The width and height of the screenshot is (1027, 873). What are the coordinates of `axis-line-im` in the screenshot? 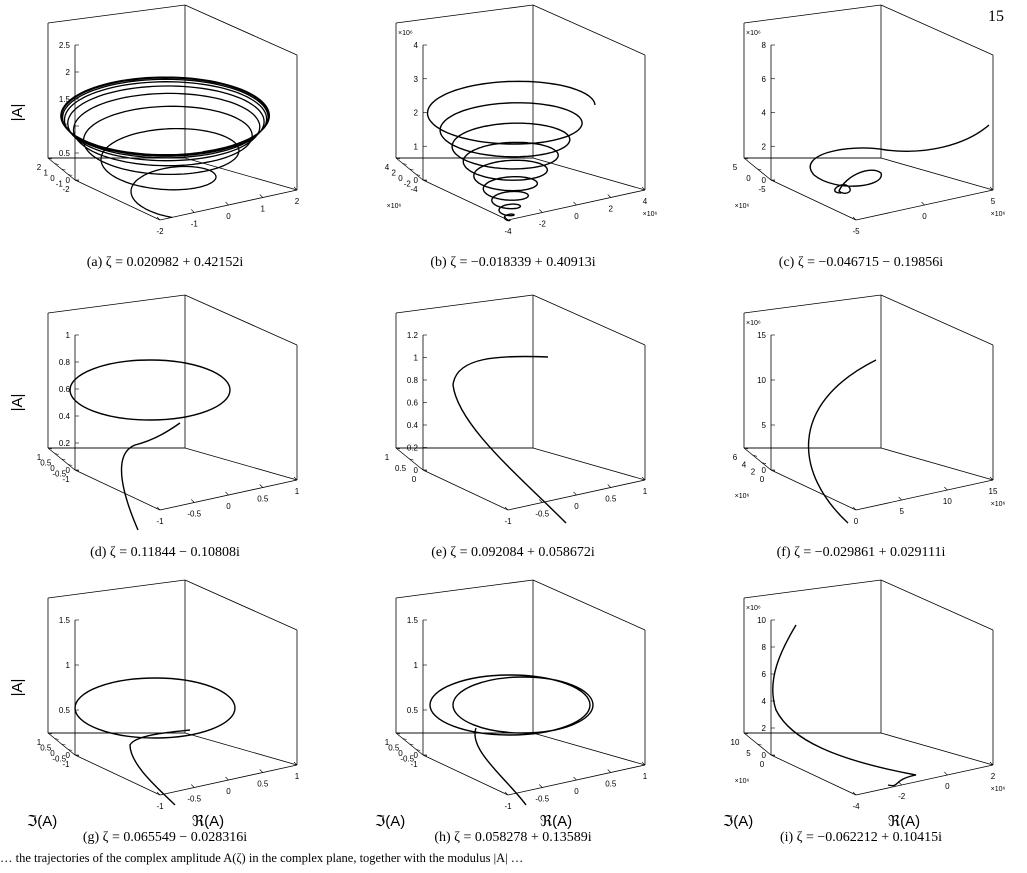 It's located at (757, 459).